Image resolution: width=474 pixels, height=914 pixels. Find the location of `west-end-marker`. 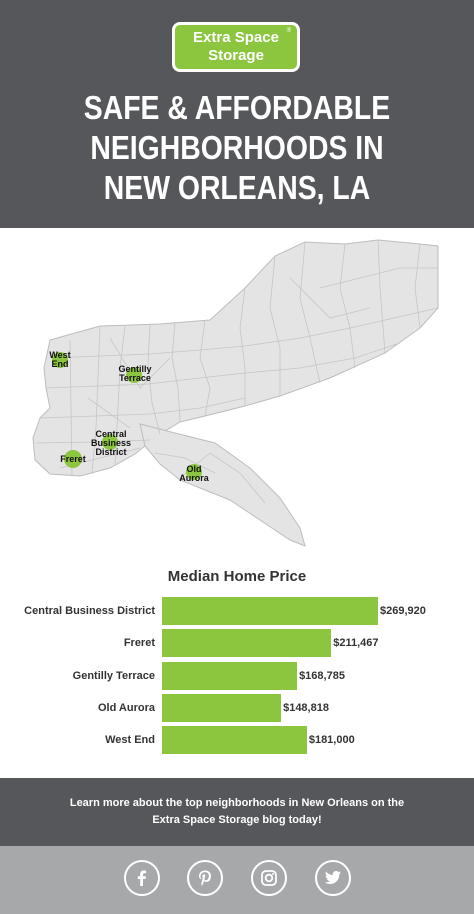

west-end-marker is located at coordinates (60, 360).